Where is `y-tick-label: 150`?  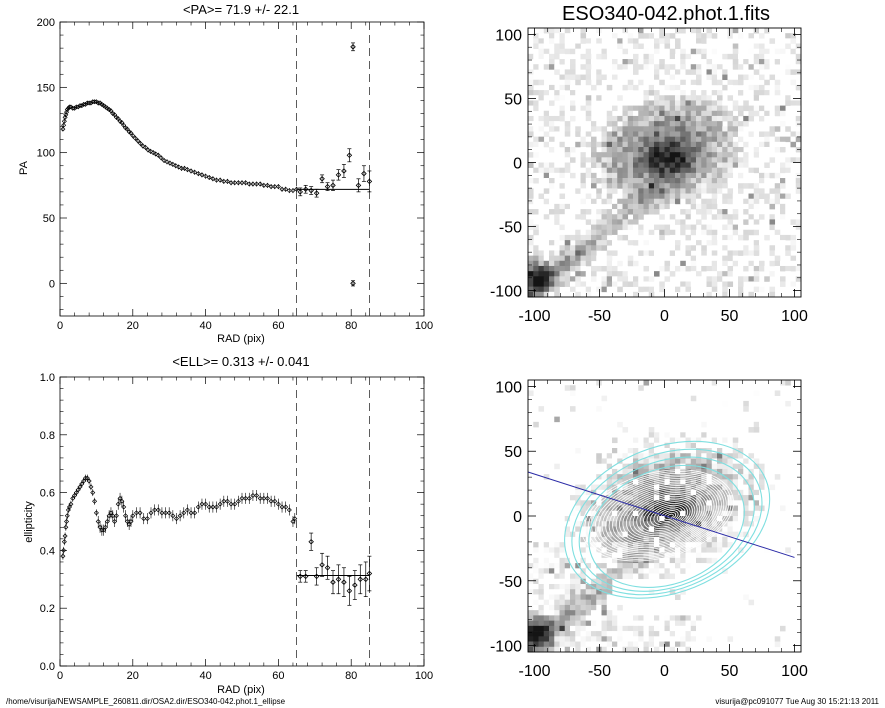 y-tick-label: 150 is located at coordinates (46, 88).